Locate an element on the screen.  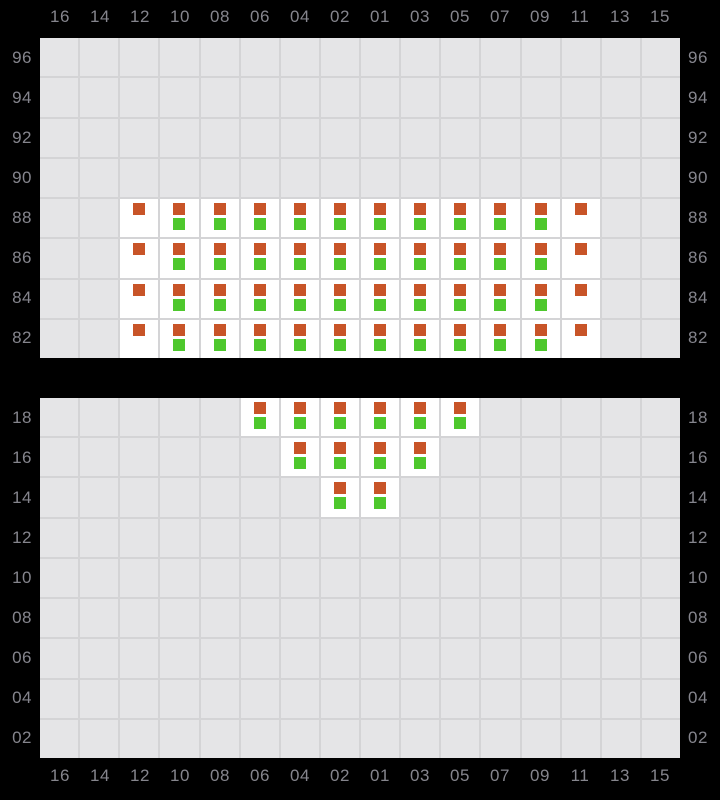
cell-r88-c08 is located at coordinates (219, 218).